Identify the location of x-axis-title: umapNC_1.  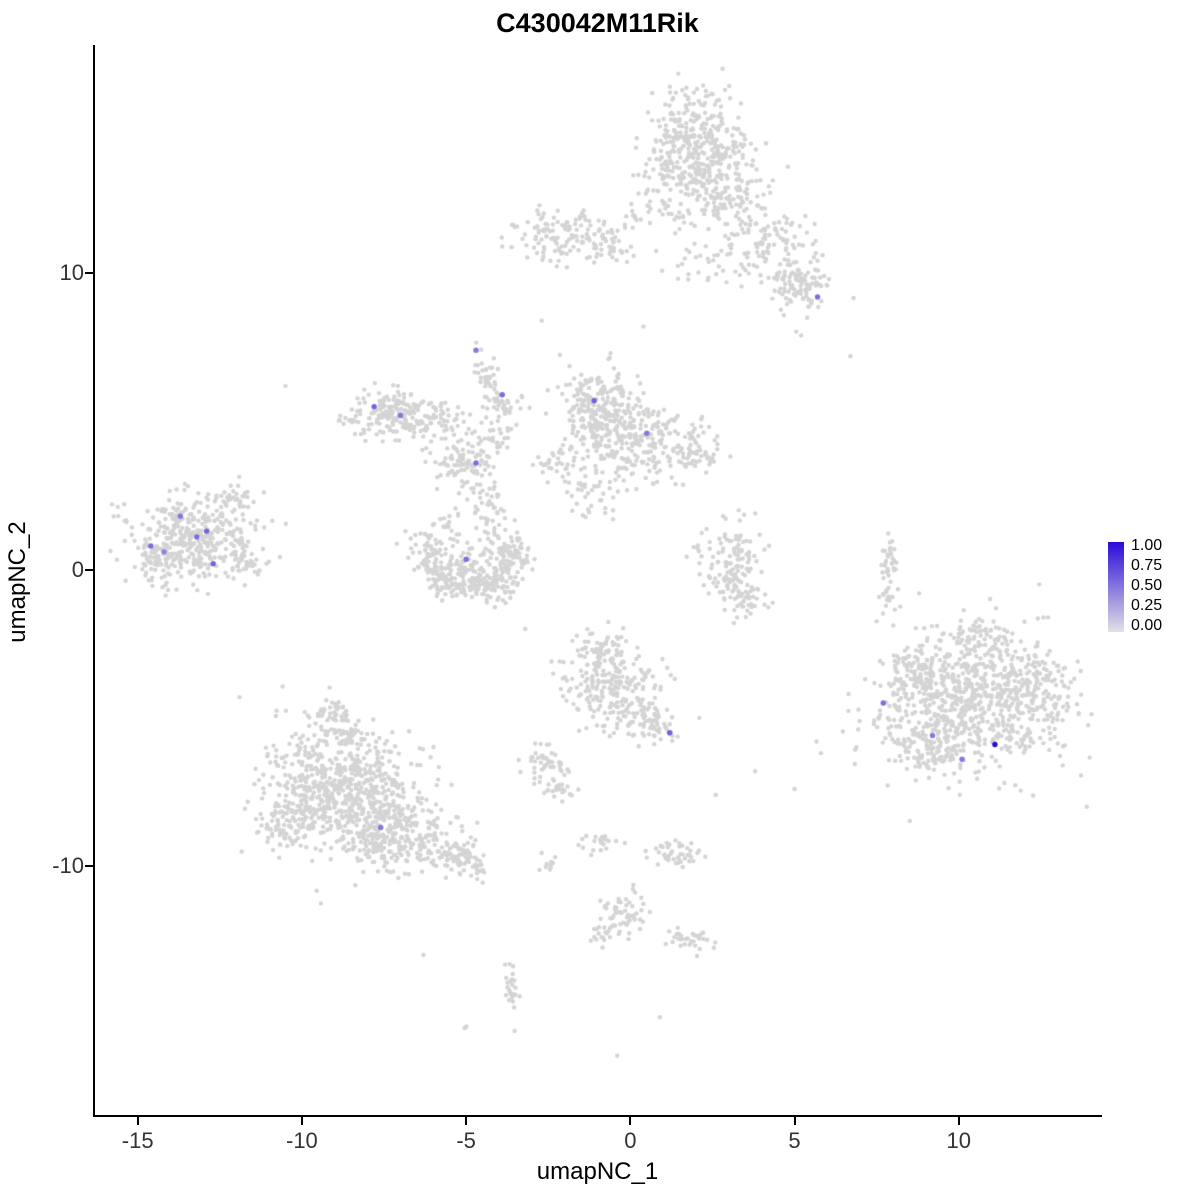
(597, 1171).